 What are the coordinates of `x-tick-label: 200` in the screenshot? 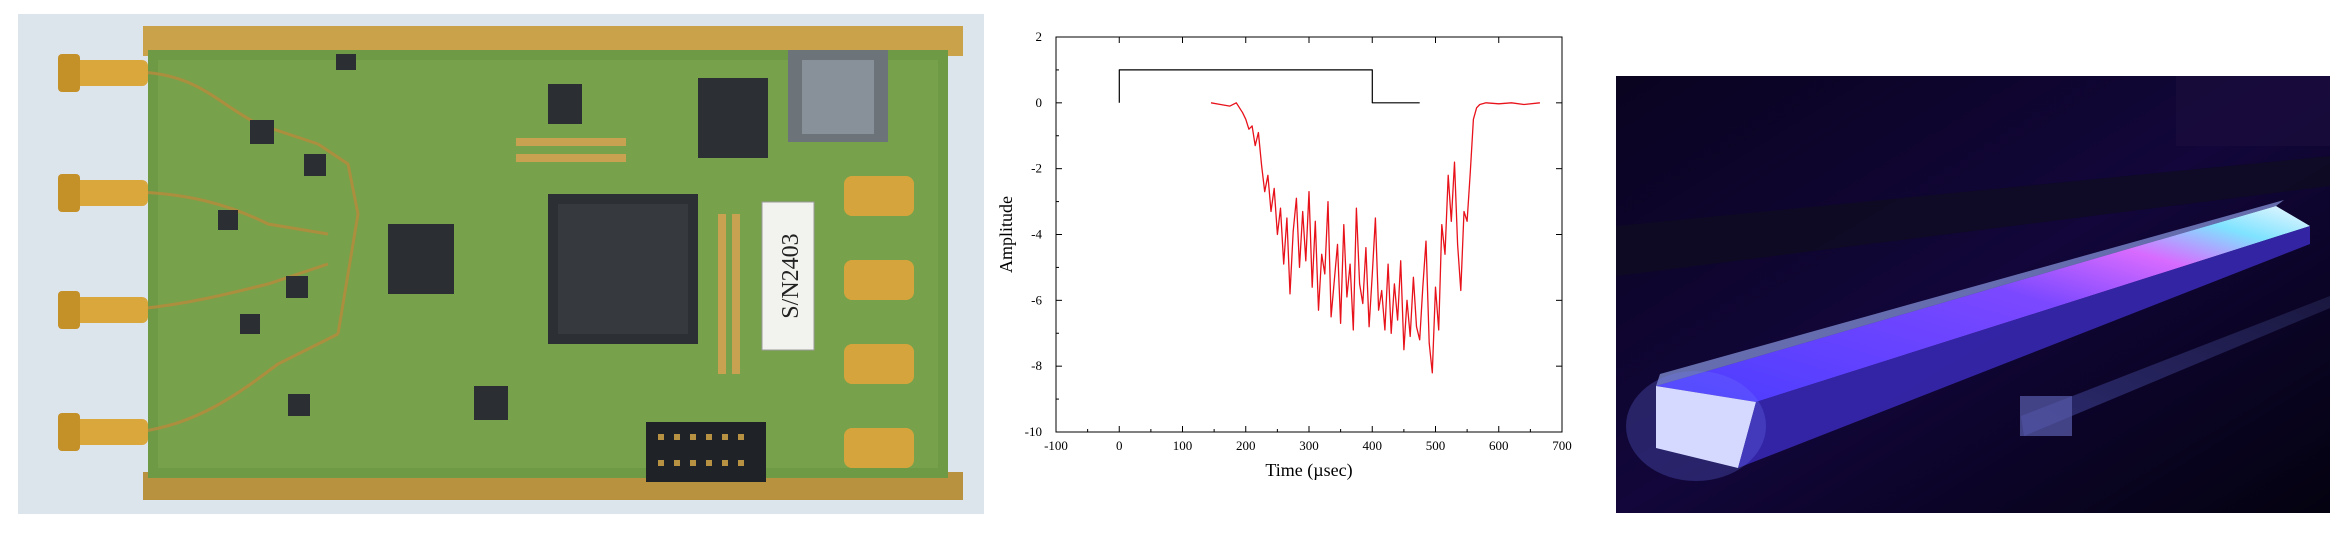 It's located at (1246, 445).